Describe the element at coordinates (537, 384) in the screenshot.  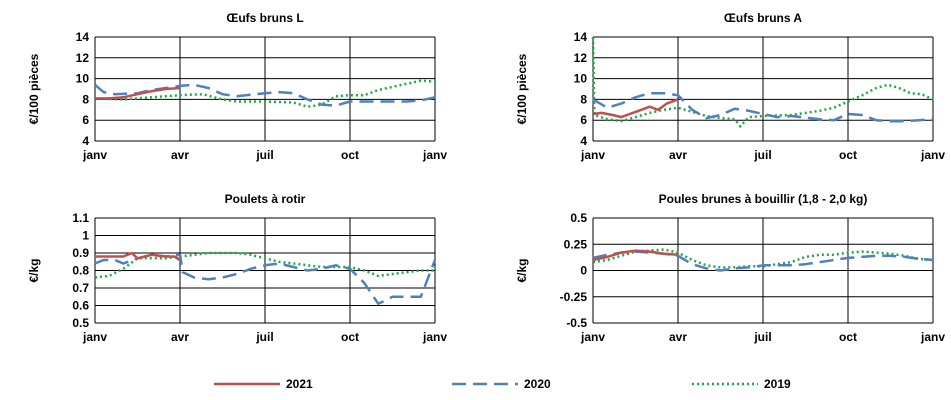
I see `legend-label: 2020` at that location.